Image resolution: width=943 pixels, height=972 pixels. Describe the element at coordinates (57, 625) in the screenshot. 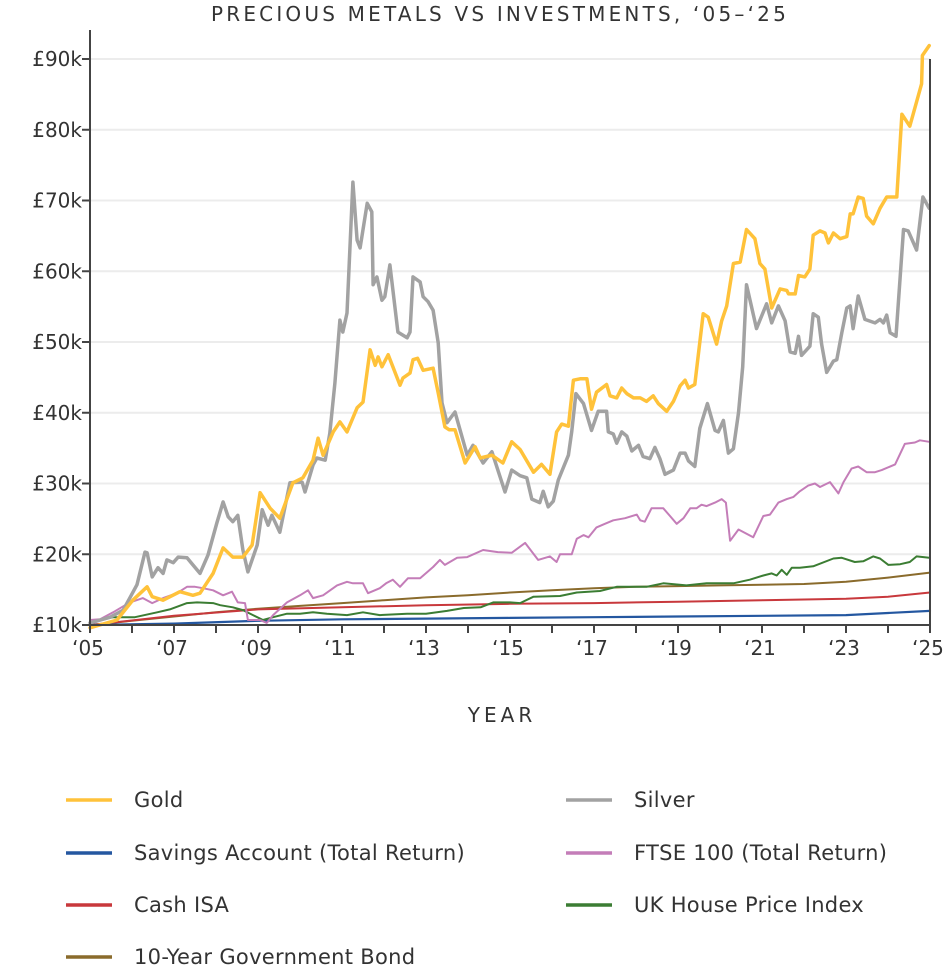

I see `y-tick-label: £10k` at that location.